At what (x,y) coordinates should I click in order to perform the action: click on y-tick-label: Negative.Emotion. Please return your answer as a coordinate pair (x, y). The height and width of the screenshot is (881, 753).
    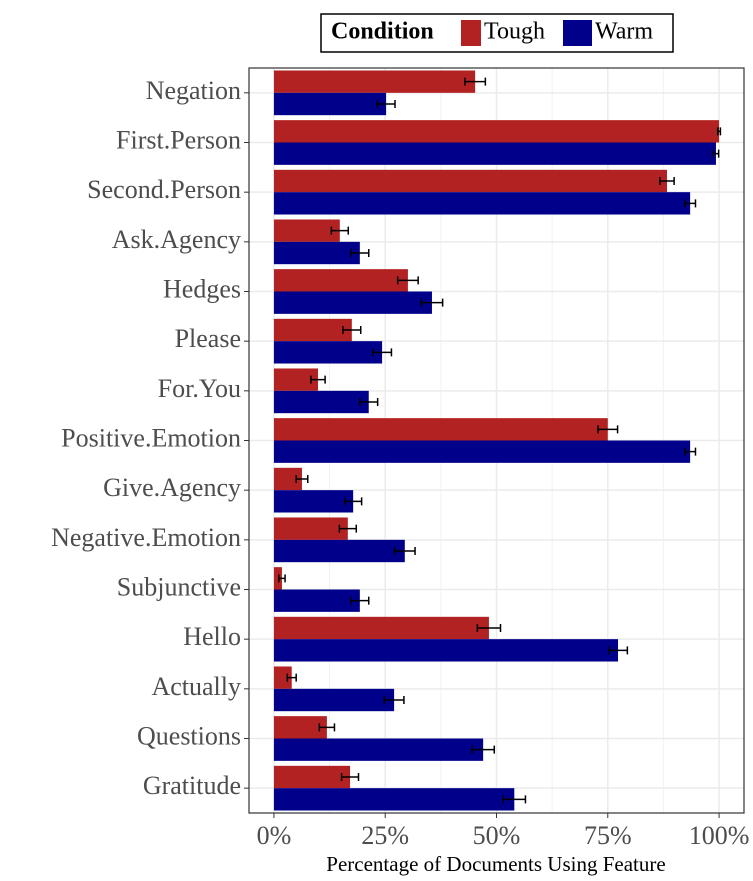
    Looking at the image, I should click on (146, 537).